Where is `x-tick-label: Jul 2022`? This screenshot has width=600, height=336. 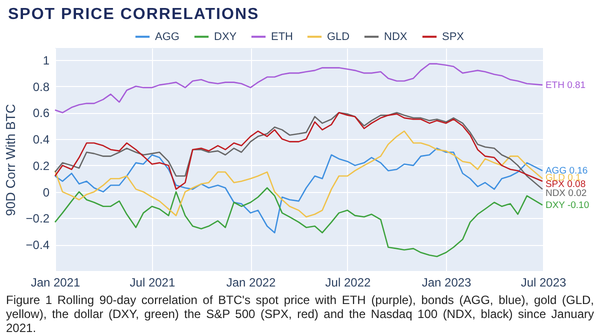
x-tick-label: Jul 2022 is located at coordinates (348, 283).